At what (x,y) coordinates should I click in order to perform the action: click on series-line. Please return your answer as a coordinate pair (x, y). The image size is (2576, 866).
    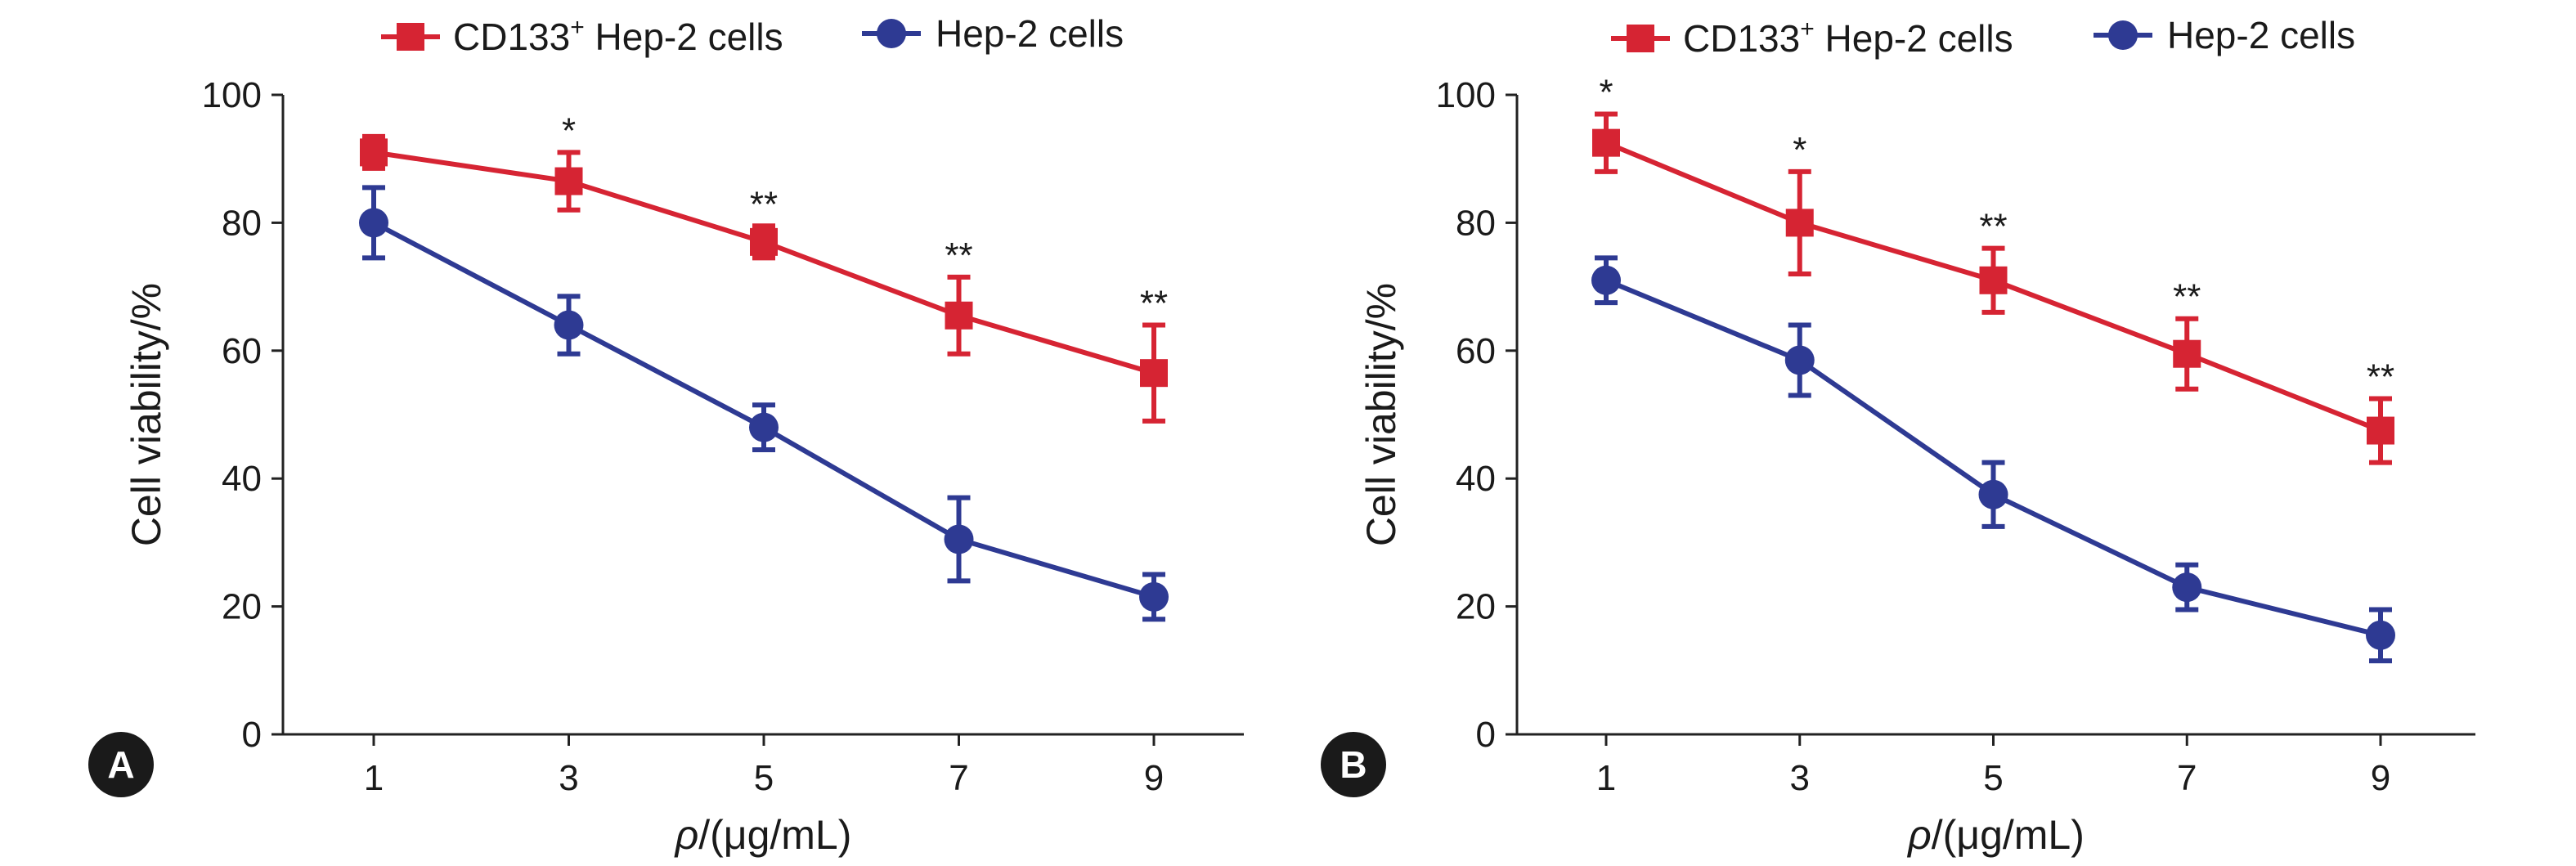
    Looking at the image, I should click on (1992, 458).